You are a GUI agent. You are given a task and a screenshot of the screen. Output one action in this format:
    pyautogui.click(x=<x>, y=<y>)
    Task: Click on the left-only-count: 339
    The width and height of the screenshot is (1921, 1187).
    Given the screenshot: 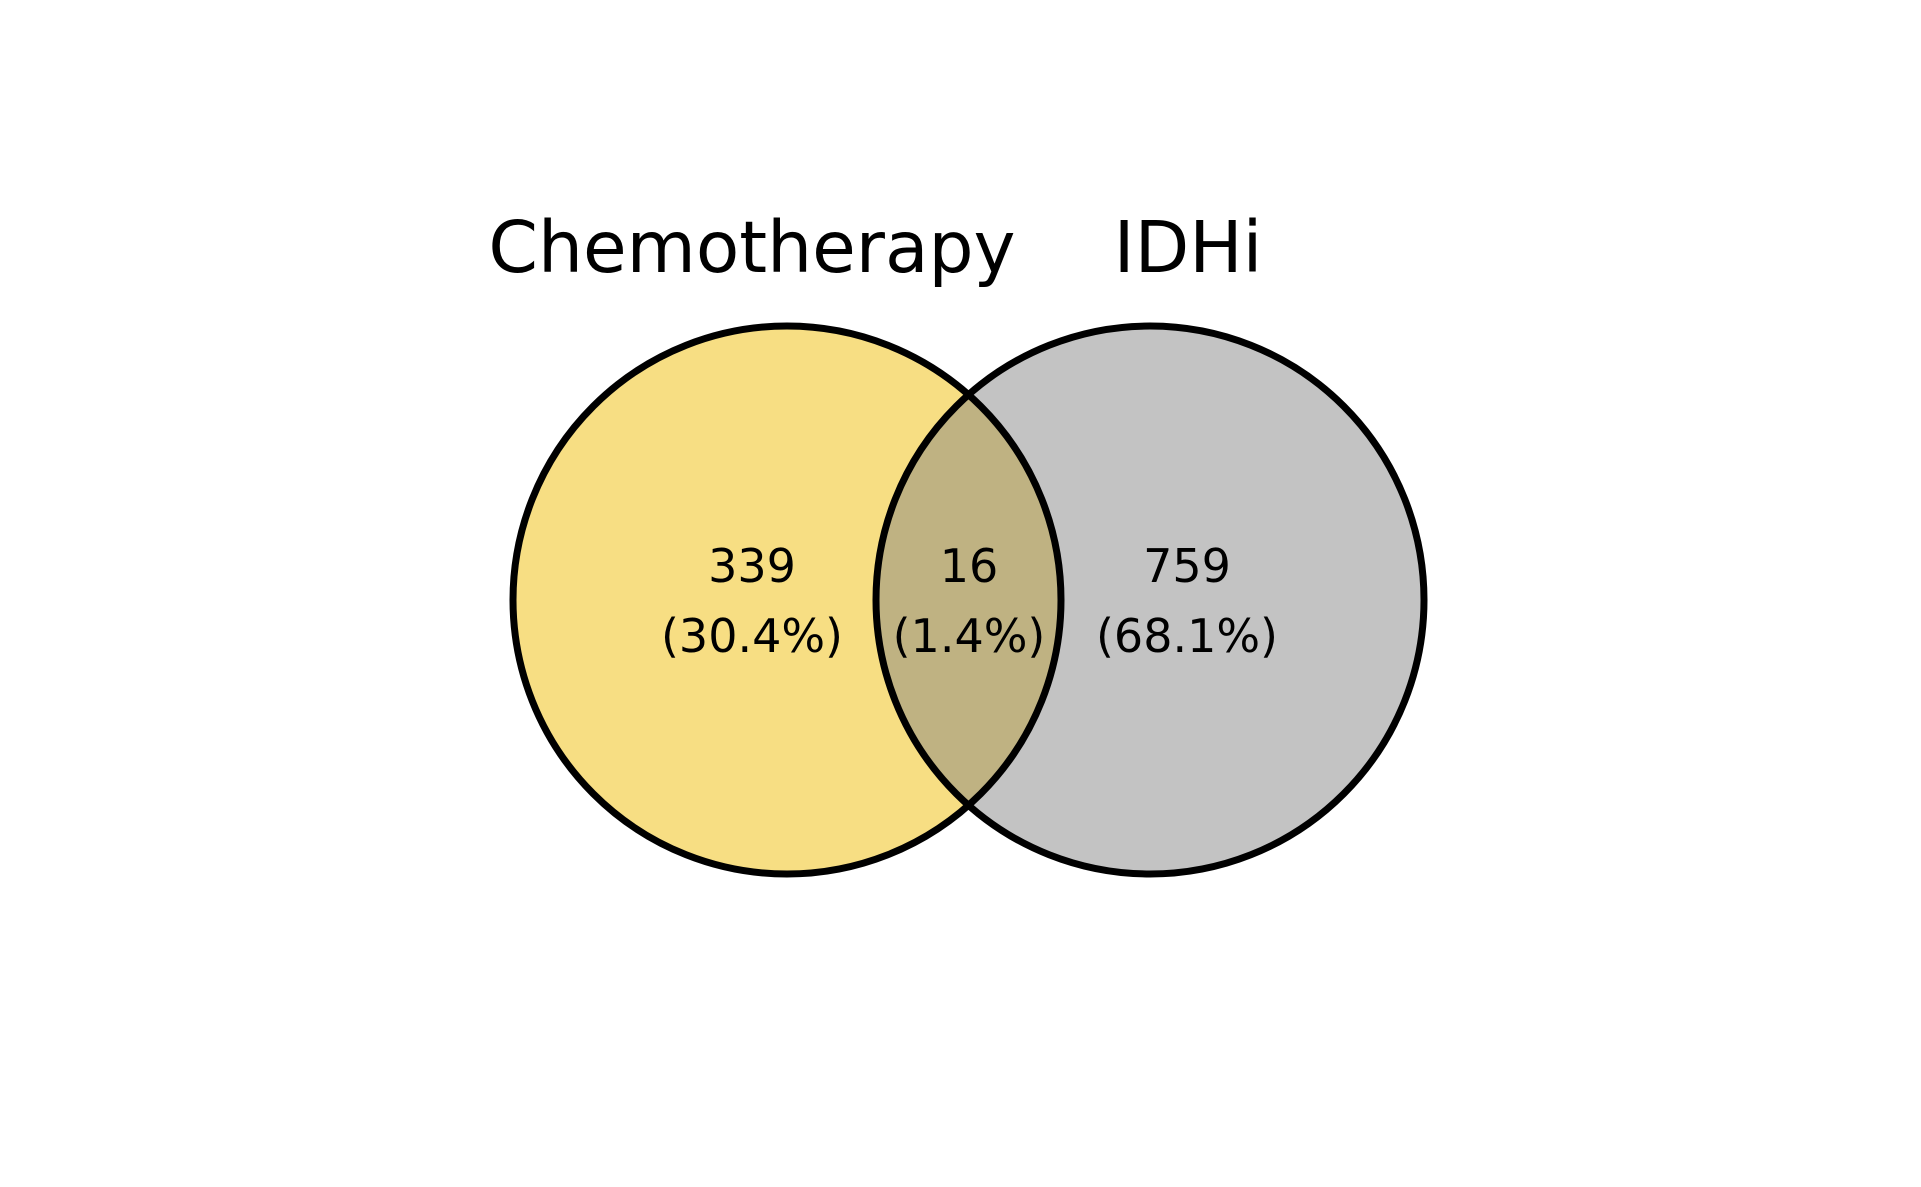 What is the action you would take?
    pyautogui.click(x=752, y=566)
    